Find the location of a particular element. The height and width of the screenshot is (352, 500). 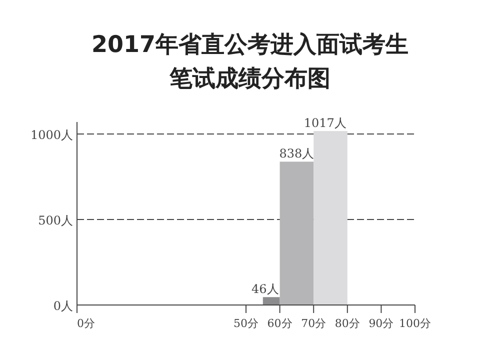

x-tick-label: 50分 is located at coordinates (246, 323).